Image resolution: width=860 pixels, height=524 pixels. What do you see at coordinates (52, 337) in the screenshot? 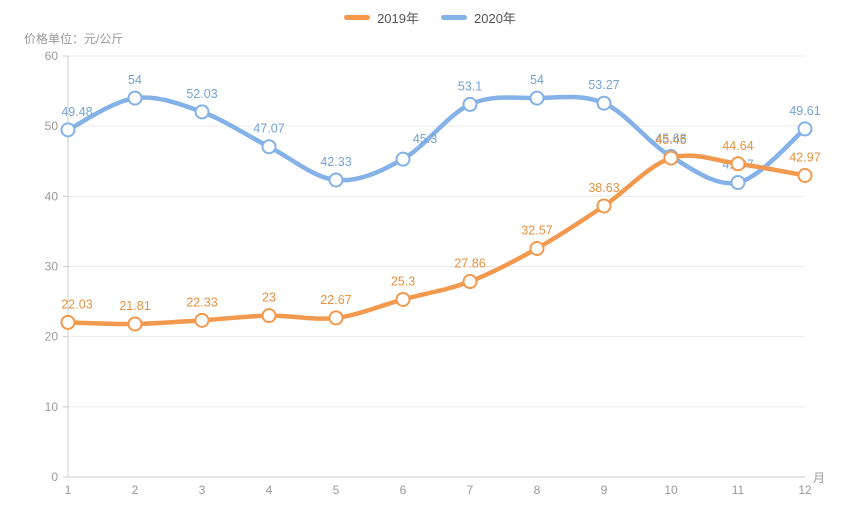
I see `y-axis-tick-label: 20` at bounding box center [52, 337].